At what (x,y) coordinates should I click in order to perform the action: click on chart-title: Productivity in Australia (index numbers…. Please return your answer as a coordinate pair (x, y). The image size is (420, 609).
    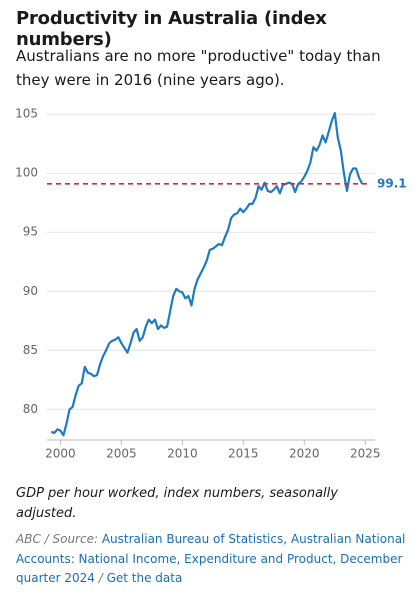
    Looking at the image, I should click on (171, 29).